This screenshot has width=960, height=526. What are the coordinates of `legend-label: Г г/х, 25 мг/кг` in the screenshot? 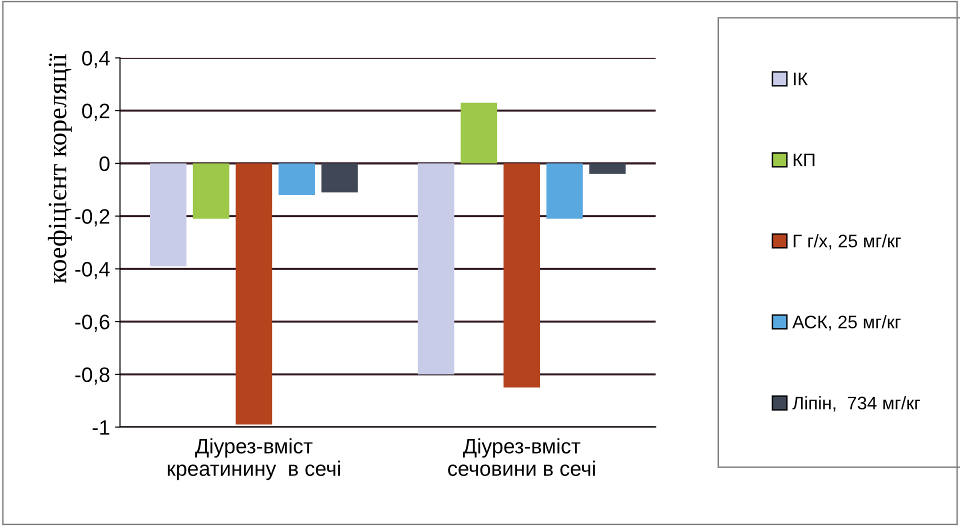 It's located at (847, 242).